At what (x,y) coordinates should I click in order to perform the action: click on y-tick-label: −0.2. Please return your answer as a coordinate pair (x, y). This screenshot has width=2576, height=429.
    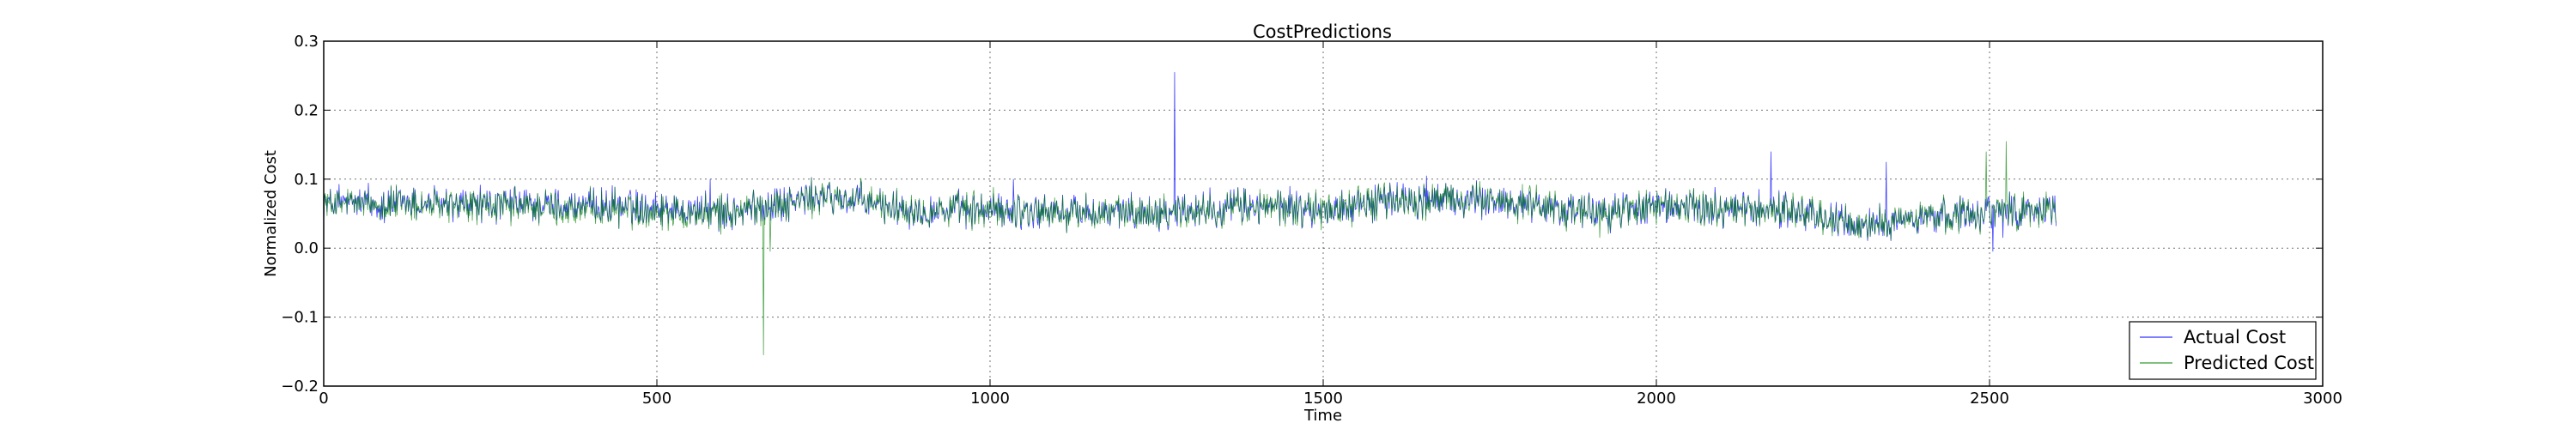
    Looking at the image, I should click on (300, 387).